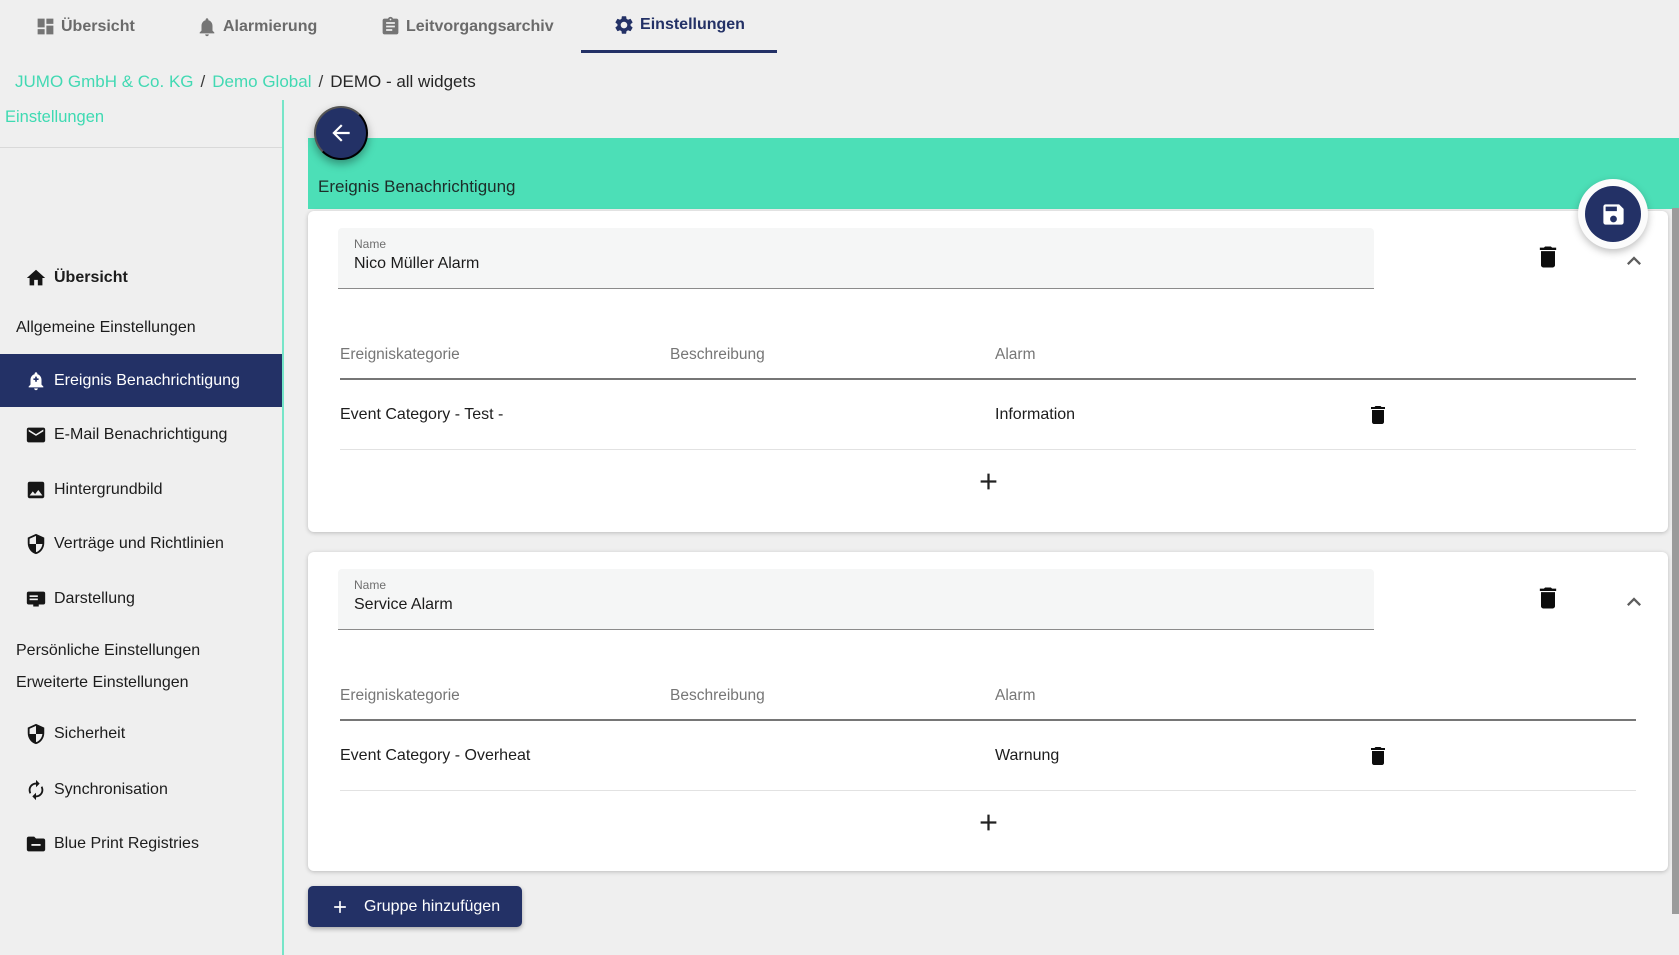 Image resolution: width=1679 pixels, height=955 pixels. Describe the element at coordinates (108, 489) in the screenshot. I see `sidebar-item-label: Hintergrundbild` at that location.